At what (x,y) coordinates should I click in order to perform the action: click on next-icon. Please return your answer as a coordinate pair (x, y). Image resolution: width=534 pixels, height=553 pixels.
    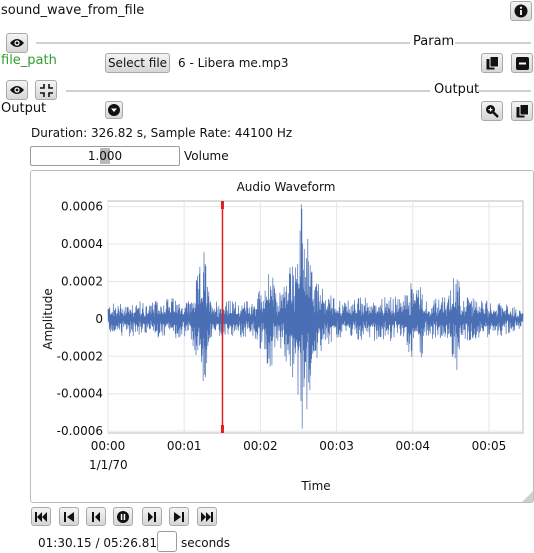
    Looking at the image, I should click on (152, 516).